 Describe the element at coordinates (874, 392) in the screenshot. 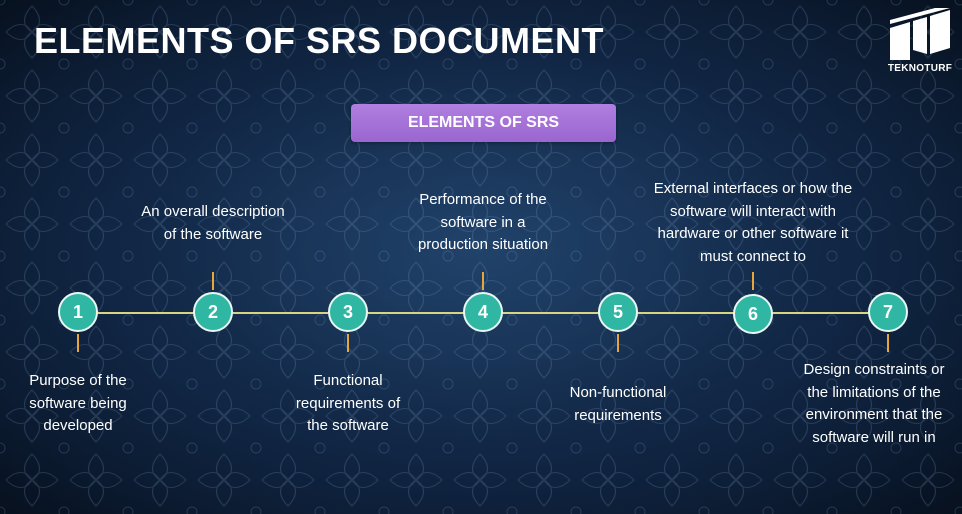

I see `step-label-line: the limitations of the` at that location.